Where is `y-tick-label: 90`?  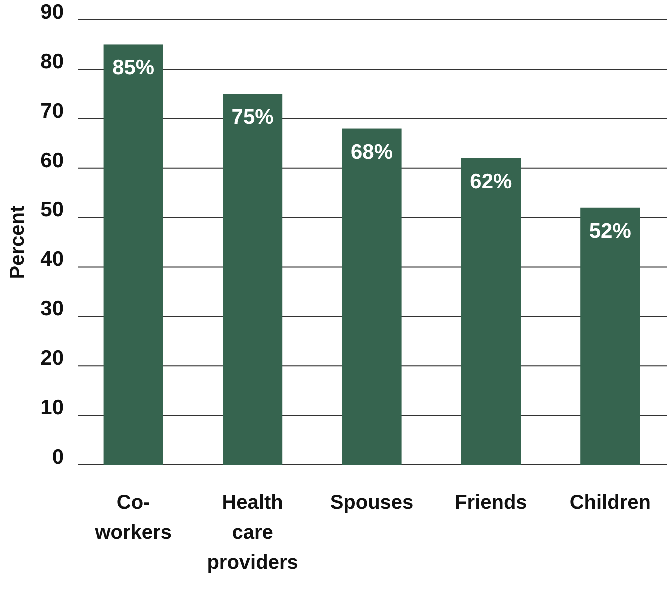
y-tick-label: 90 is located at coordinates (52, 12).